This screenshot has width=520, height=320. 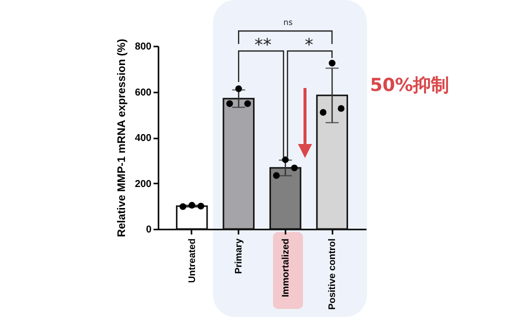 What do you see at coordinates (122, 138) in the screenshot?
I see `y-axis-title: Relative MMP-1 mRNA expression (%)` at bounding box center [122, 138].